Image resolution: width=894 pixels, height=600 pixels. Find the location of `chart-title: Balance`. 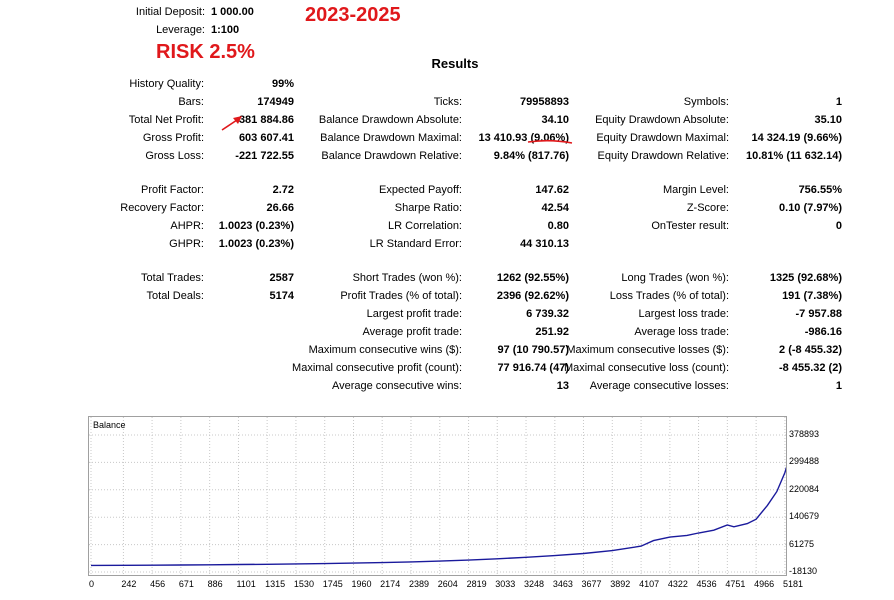

chart-title: Balance is located at coordinates (109, 425).